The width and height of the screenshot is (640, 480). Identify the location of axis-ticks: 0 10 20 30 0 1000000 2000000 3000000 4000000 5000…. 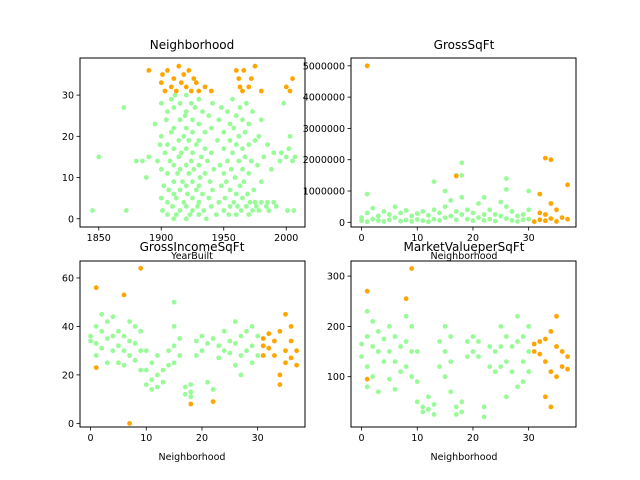
(419, 152).